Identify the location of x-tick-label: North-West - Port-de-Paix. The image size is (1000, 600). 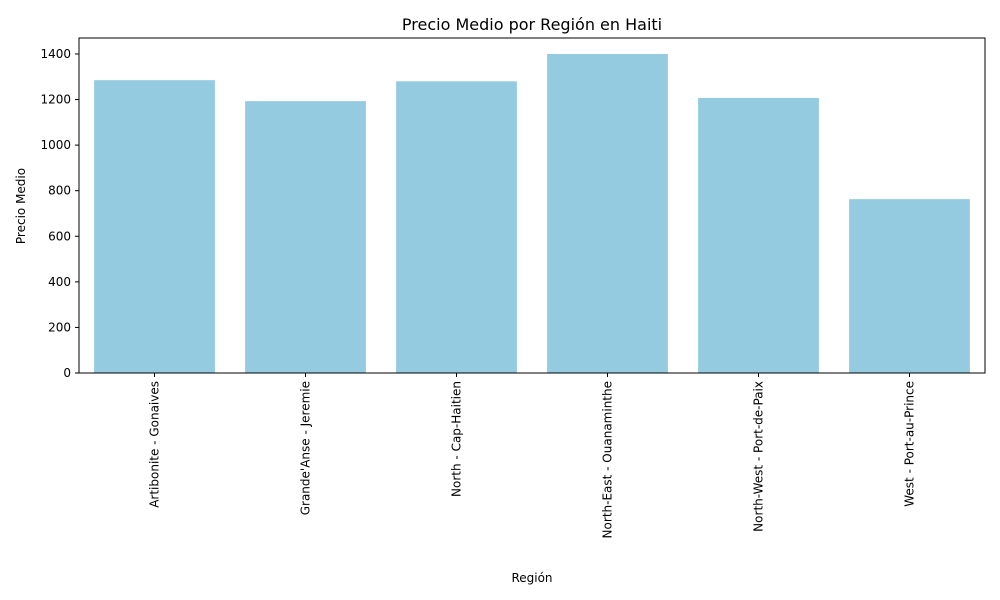
(759, 456).